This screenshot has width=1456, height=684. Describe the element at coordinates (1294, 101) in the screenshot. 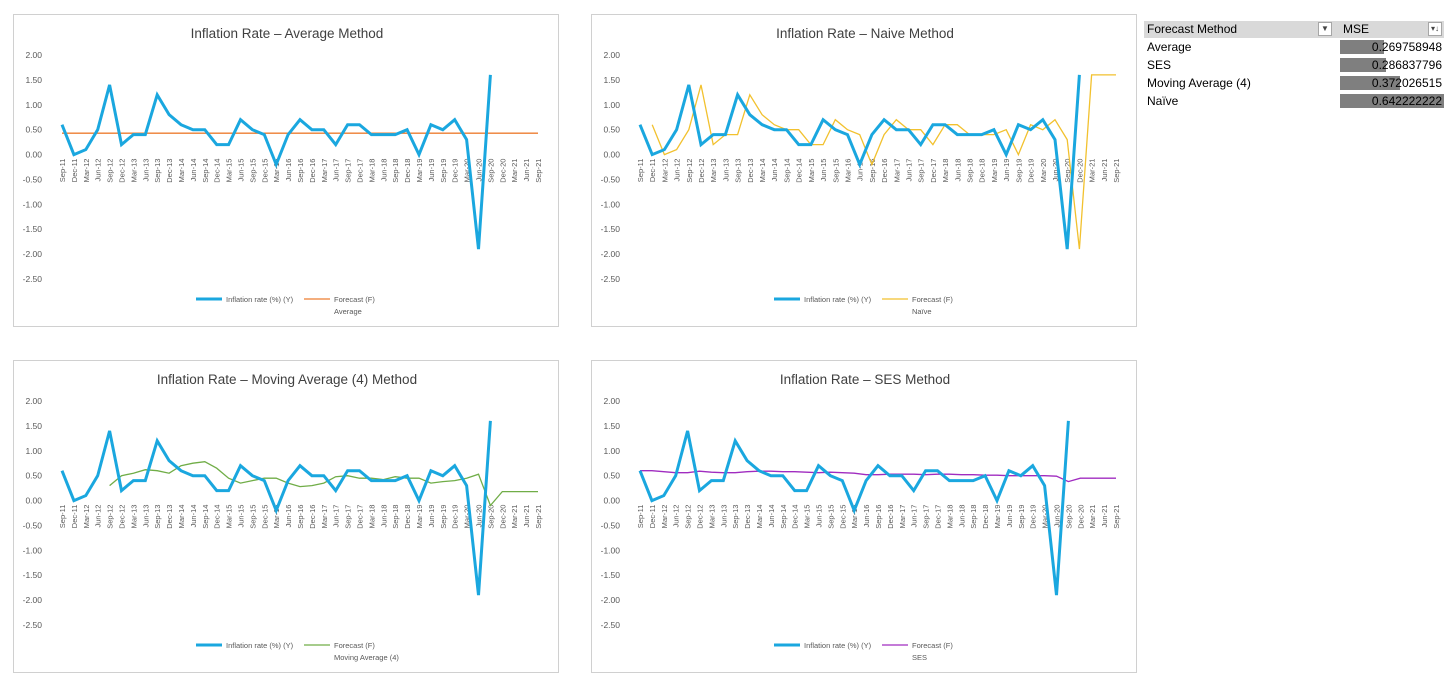

I see `pivot-row: Naïve 0.642222222` at that location.